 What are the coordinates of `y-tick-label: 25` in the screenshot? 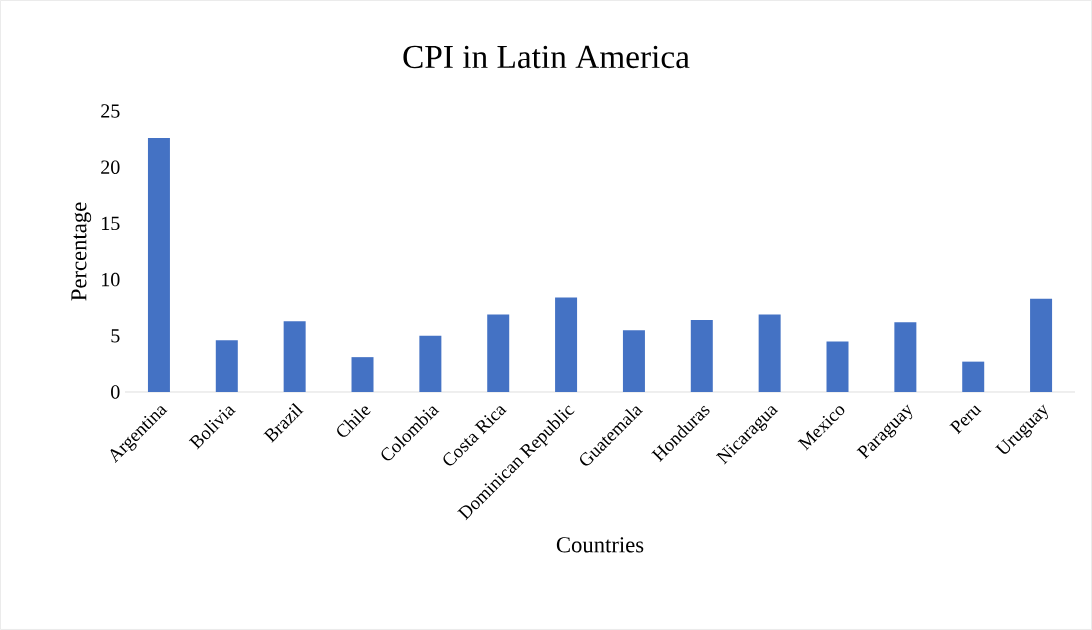 It's located at (110, 111).